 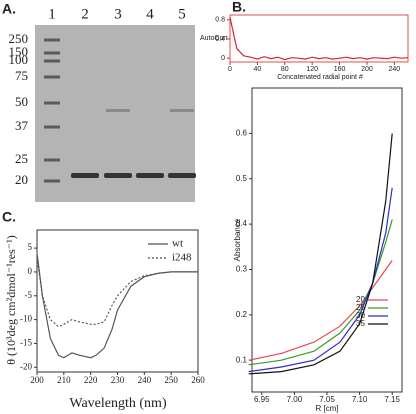 I want to click on x-tick-label: 160, so click(x=340, y=69).